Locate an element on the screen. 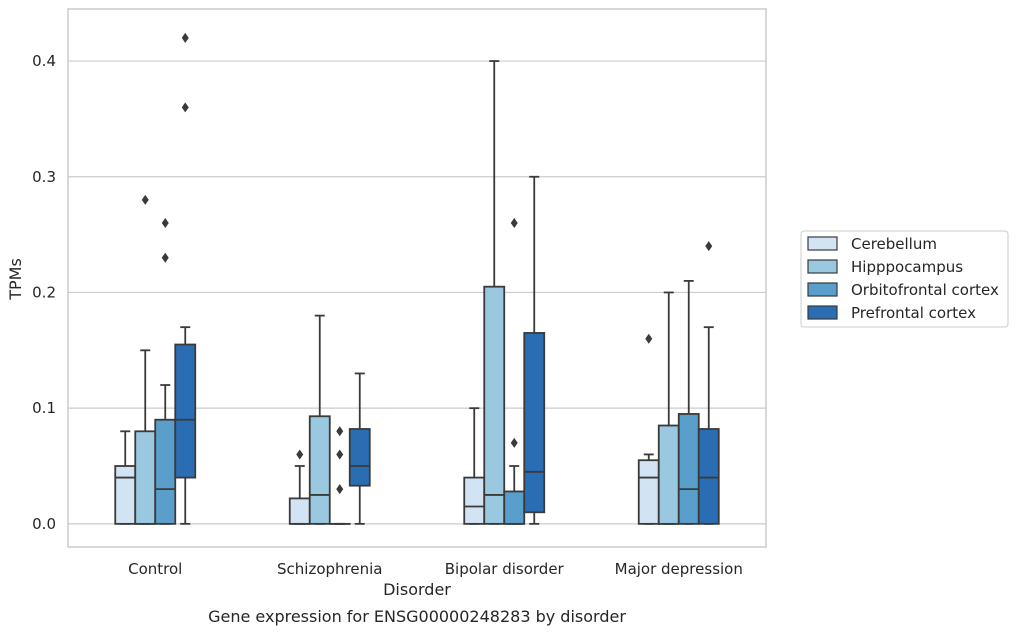 This screenshot has height=634, width=1018. x-tick-label: Control is located at coordinates (155, 569).